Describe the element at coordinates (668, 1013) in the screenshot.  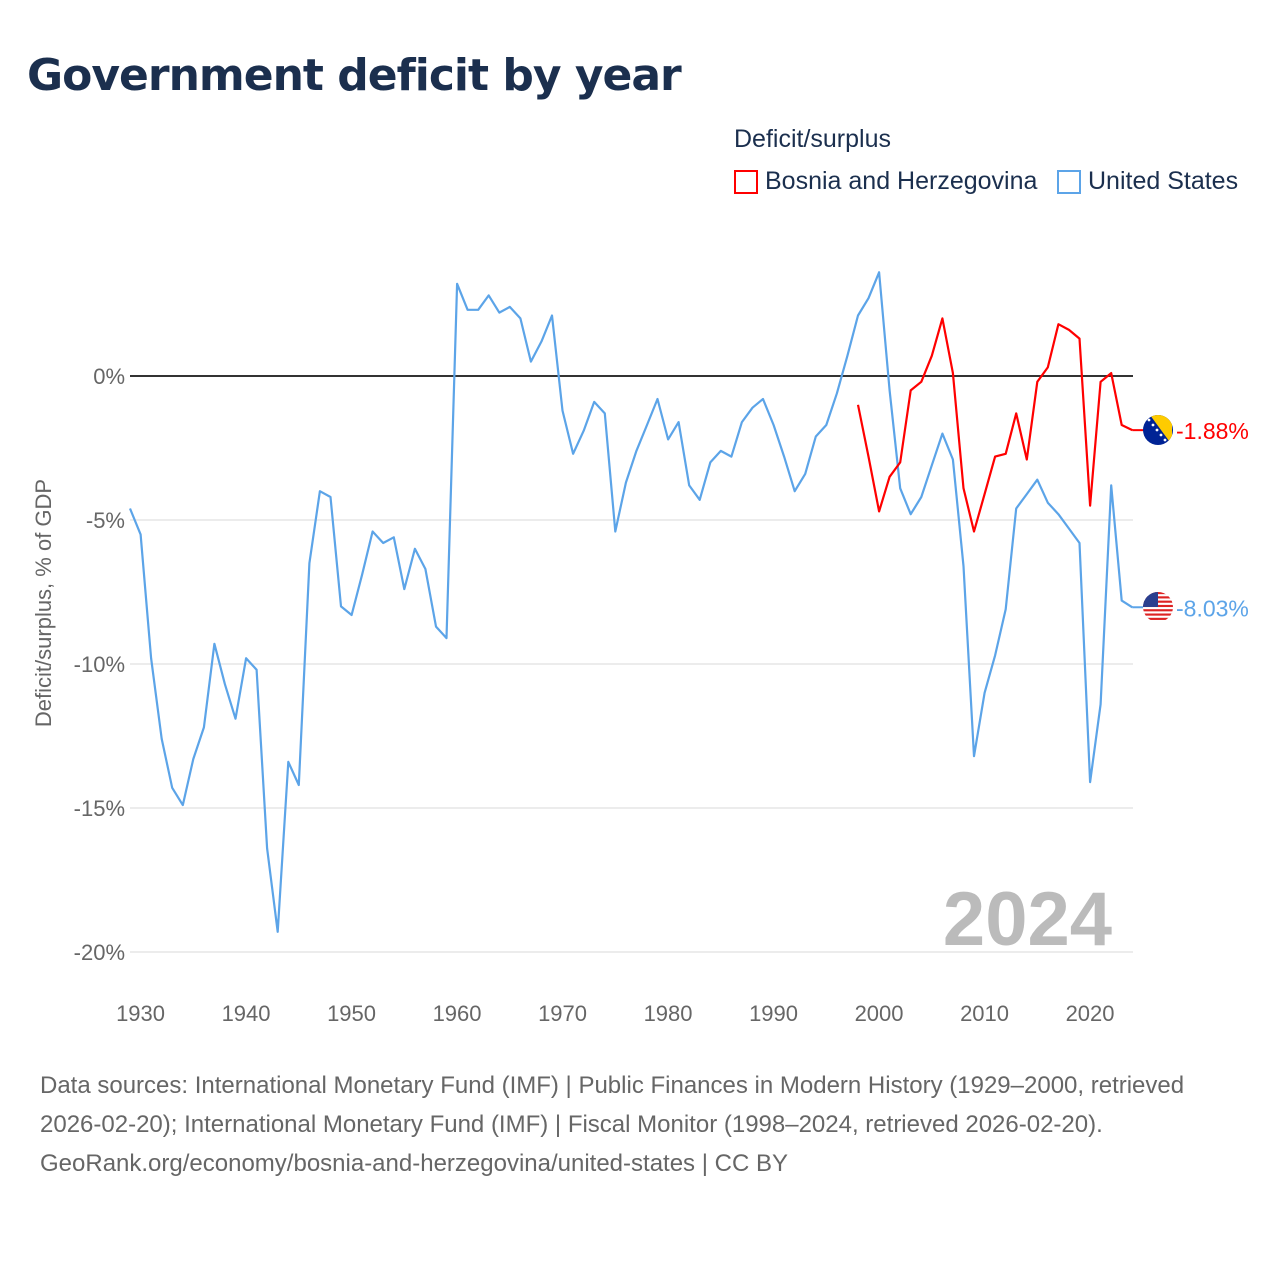
I see `x-tick-label: 1980` at that location.